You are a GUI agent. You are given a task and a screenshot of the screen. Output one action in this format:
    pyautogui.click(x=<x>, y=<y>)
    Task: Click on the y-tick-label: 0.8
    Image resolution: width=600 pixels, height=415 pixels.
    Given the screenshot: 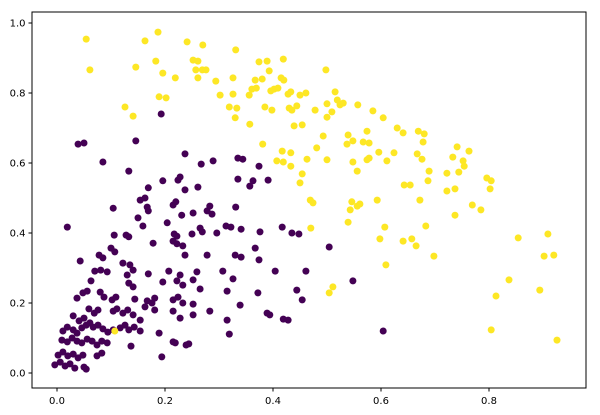 What is the action you would take?
    pyautogui.click(x=18, y=94)
    